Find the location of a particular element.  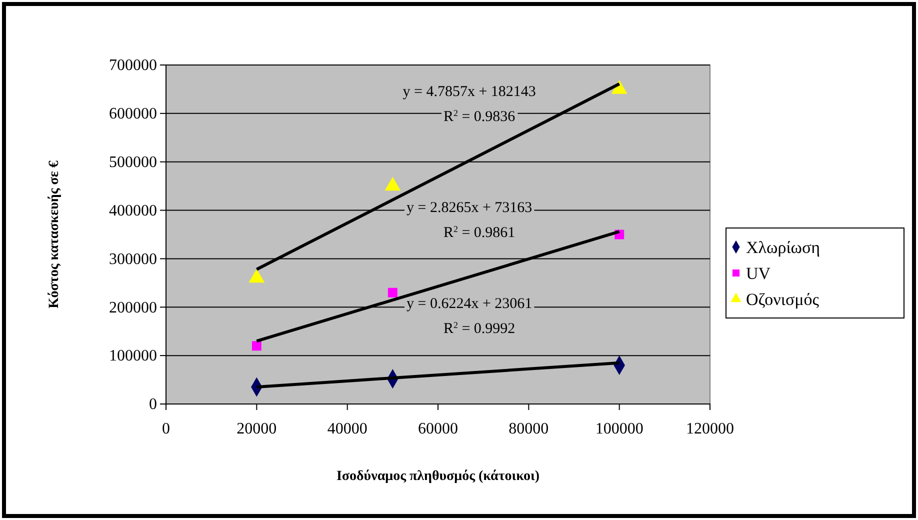

x-tick-label: 40000 is located at coordinates (347, 429).